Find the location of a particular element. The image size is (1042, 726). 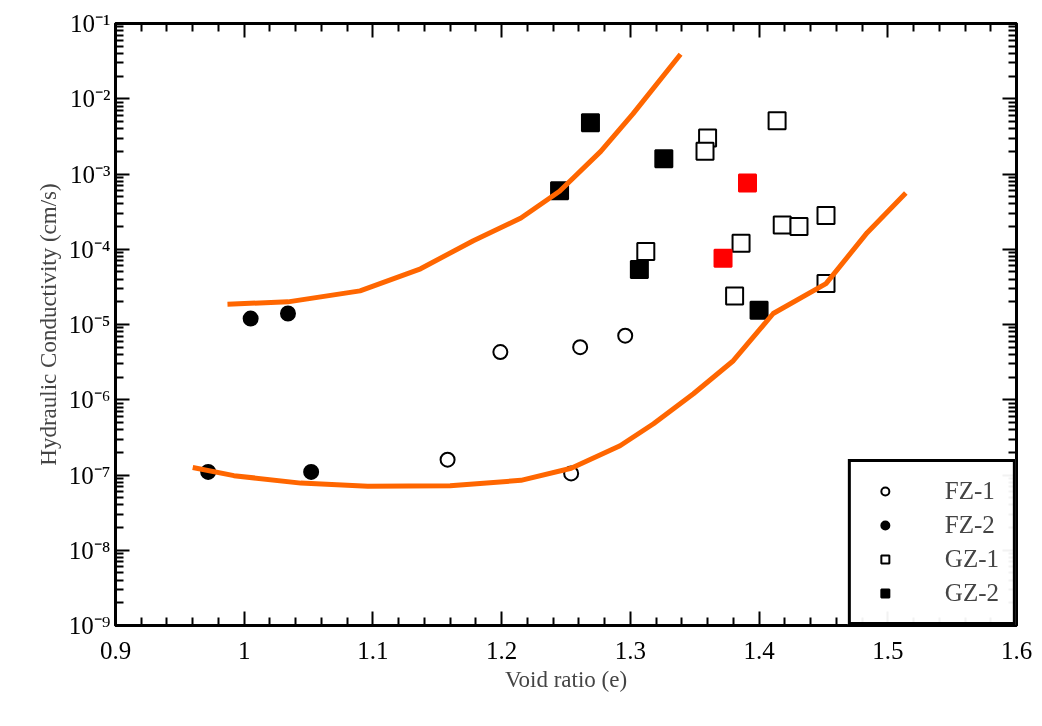

x-tick-label: 0.9 is located at coordinates (115, 650).